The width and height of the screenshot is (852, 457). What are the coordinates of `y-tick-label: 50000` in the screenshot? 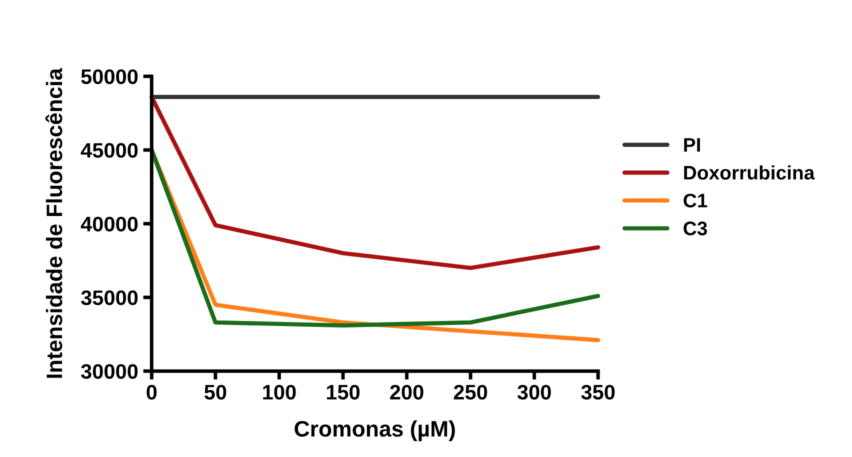 It's located at (109, 76).